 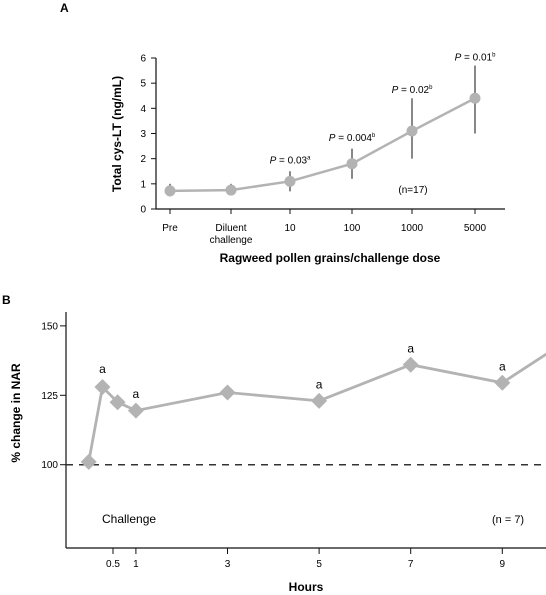 What do you see at coordinates (475, 228) in the screenshot?
I see `panel-a-x-tick-label: 5000` at bounding box center [475, 228].